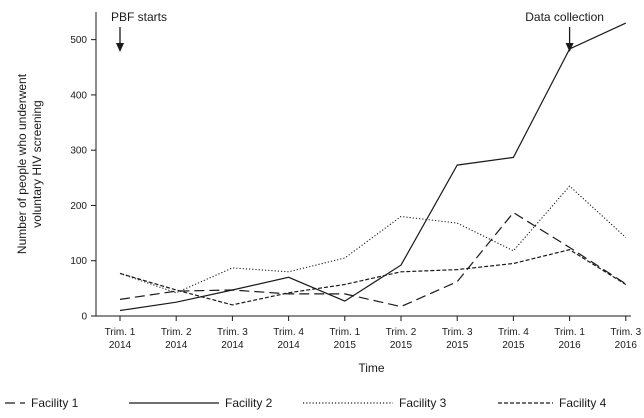 The width and height of the screenshot is (644, 418). Describe the element at coordinates (401, 339) in the screenshot. I see `x-tick-label: Trim. 2 2015` at that location.